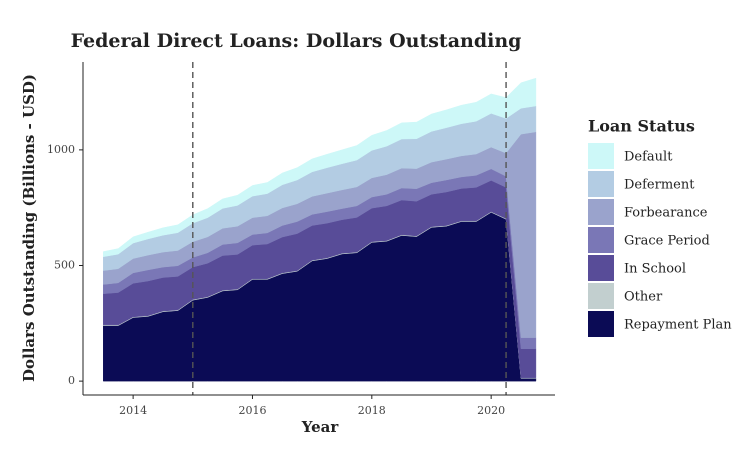 The width and height of the screenshot is (750, 450). What do you see at coordinates (659, 185) in the screenshot?
I see `legend-label: Deferment` at bounding box center [659, 185].